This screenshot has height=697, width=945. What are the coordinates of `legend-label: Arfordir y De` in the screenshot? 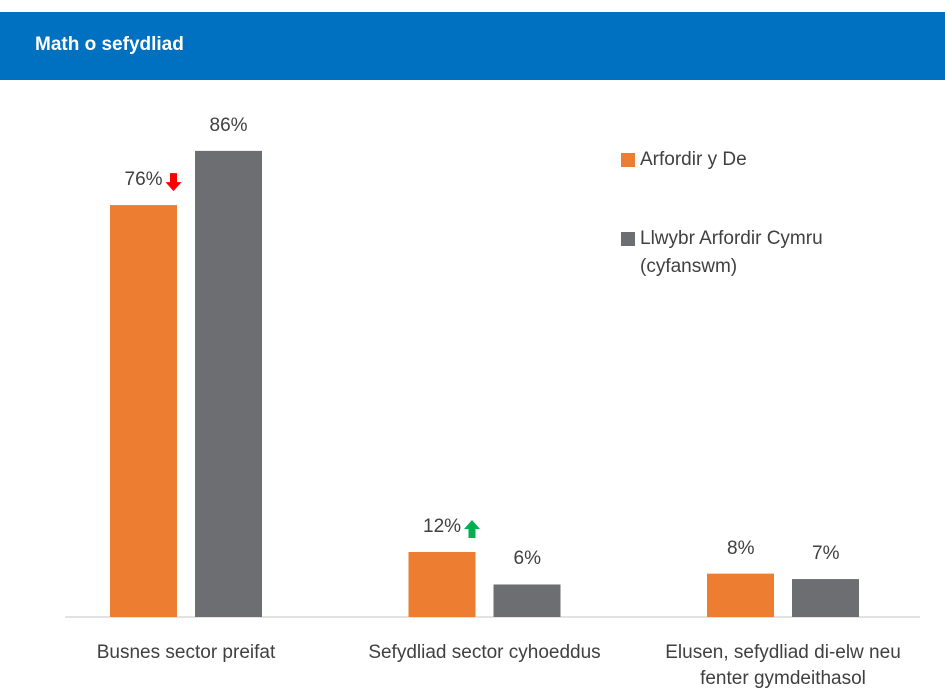 It's located at (693, 159).